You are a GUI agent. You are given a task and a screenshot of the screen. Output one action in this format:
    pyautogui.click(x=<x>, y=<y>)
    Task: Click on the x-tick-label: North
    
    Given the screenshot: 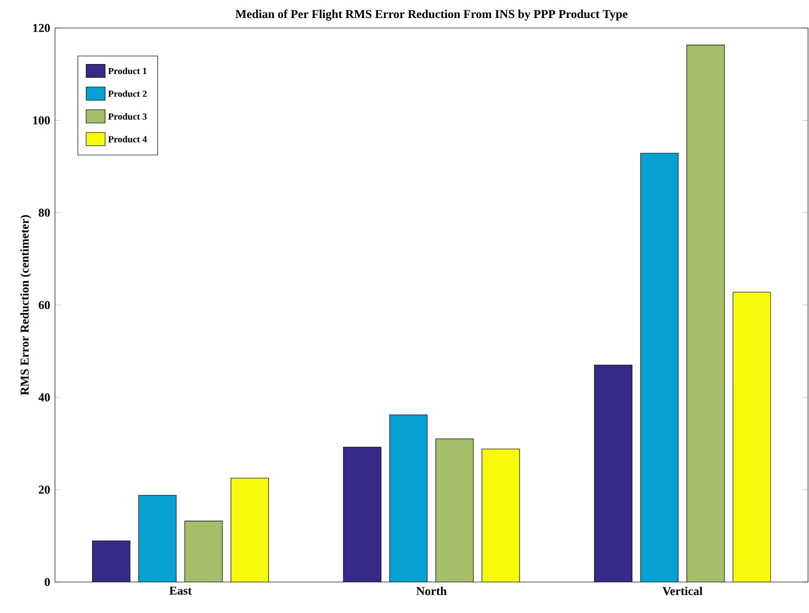 What is the action you would take?
    pyautogui.click(x=431, y=591)
    